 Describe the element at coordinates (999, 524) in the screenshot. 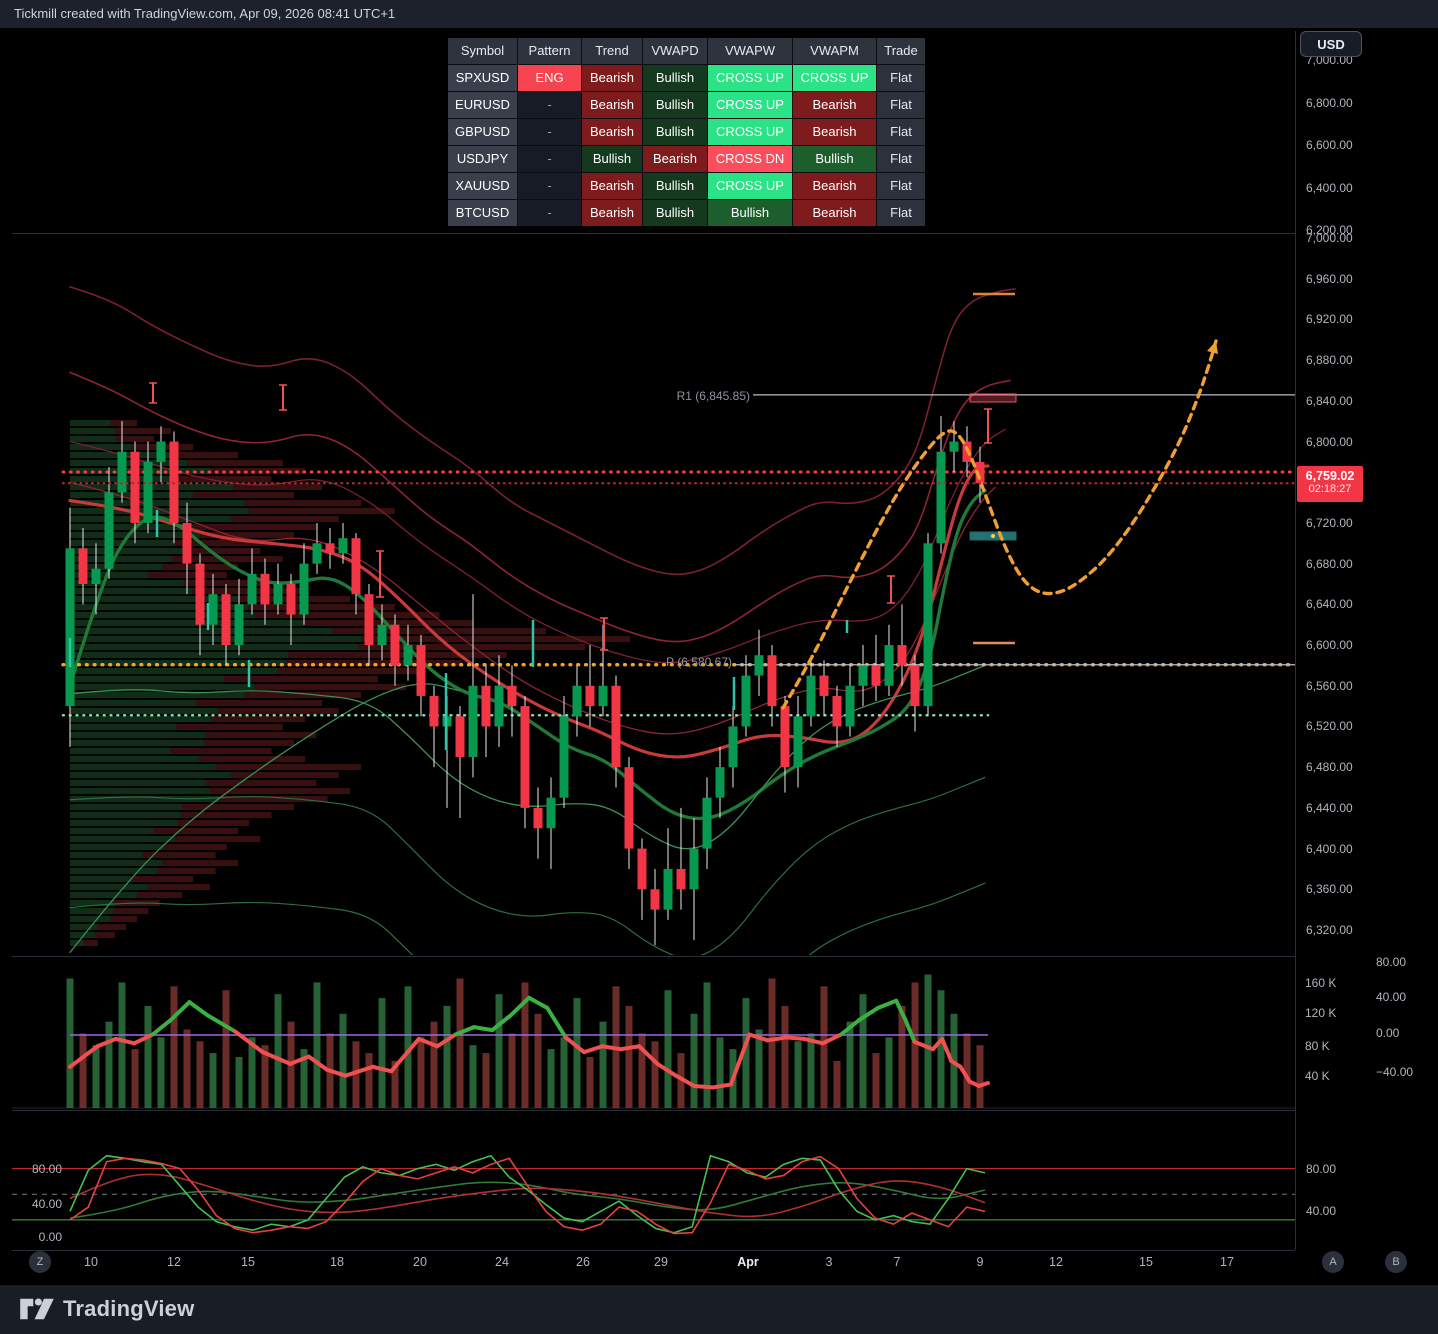

I see `projection-drawing` at that location.